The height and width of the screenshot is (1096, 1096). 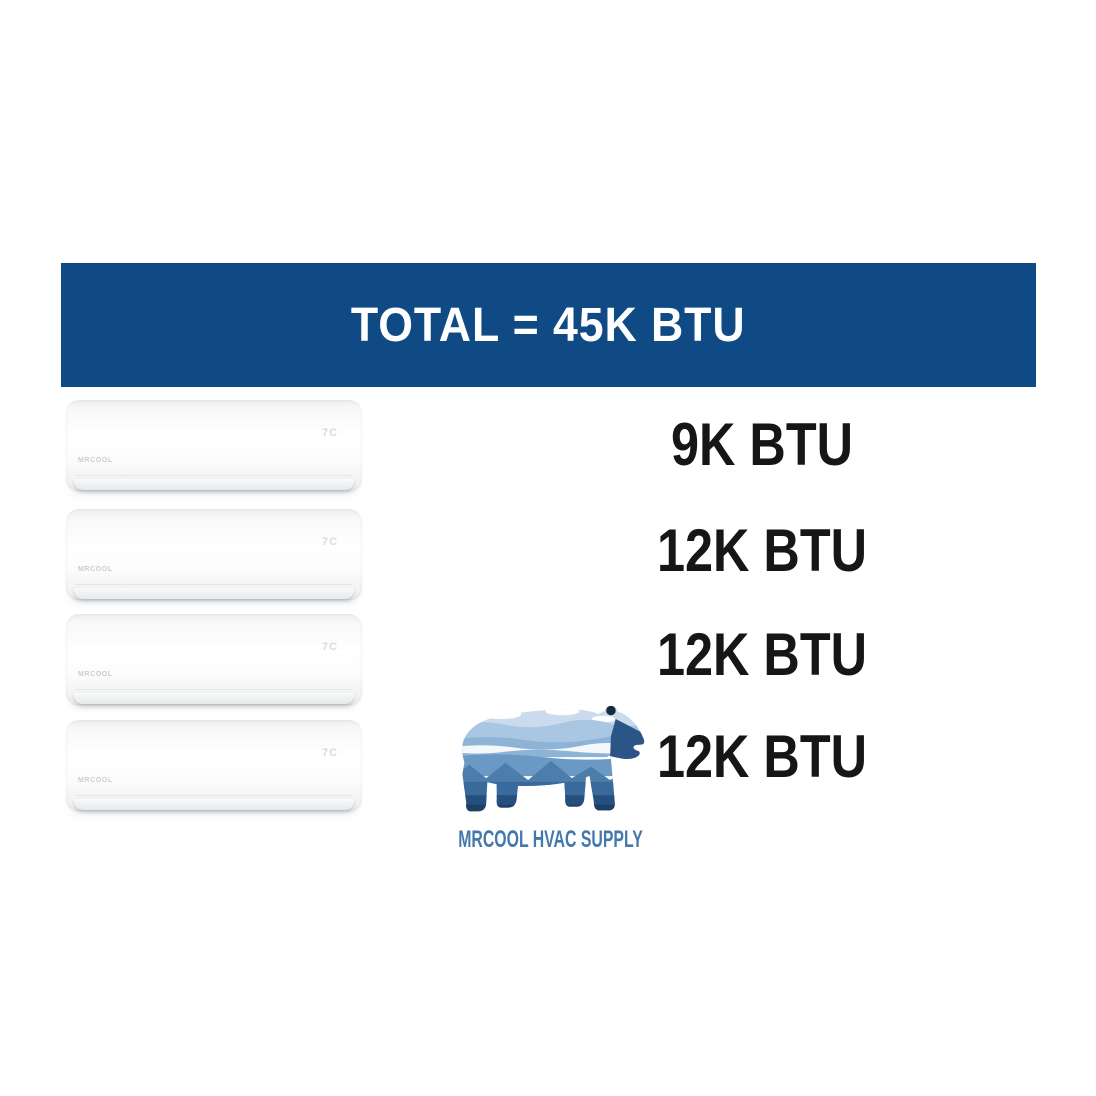 I want to click on mrcool-hvac-supply-logo: MRCOOL HVAC SUPPLY, so click(x=550, y=776).